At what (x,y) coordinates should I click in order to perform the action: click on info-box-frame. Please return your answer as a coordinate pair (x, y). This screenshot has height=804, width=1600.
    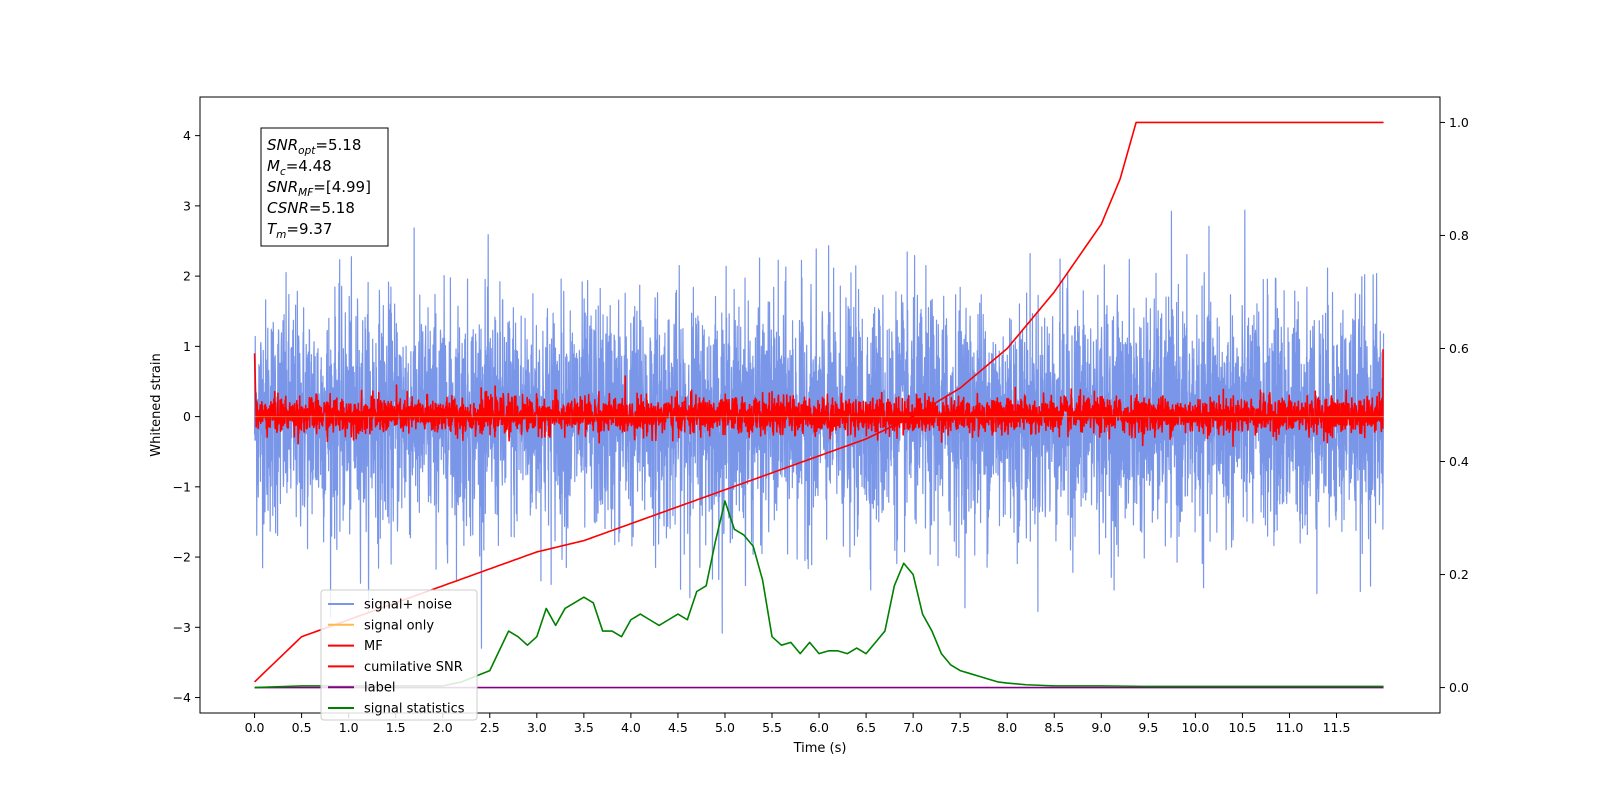
    Looking at the image, I should click on (324, 187).